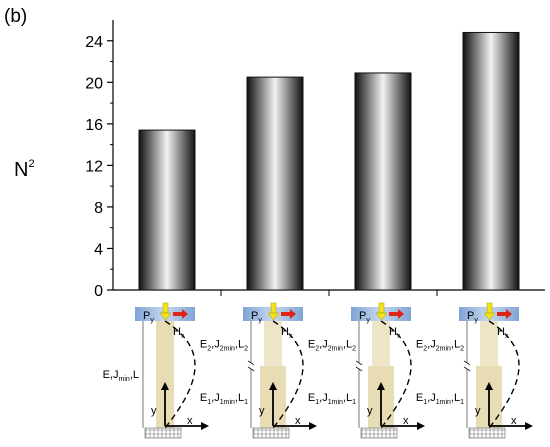 The height and width of the screenshot is (447, 550). I want to click on y-axis-label: N2, so click(24, 170).